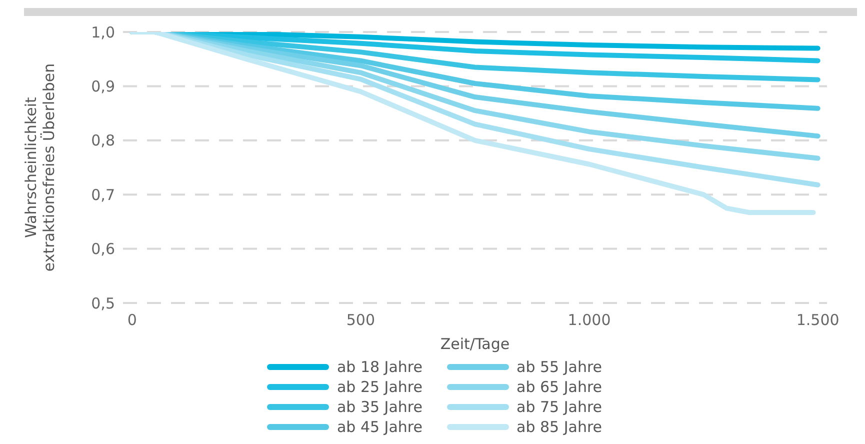 The image size is (865, 444). I want to click on y-tick-label: 1,0, so click(103, 32).